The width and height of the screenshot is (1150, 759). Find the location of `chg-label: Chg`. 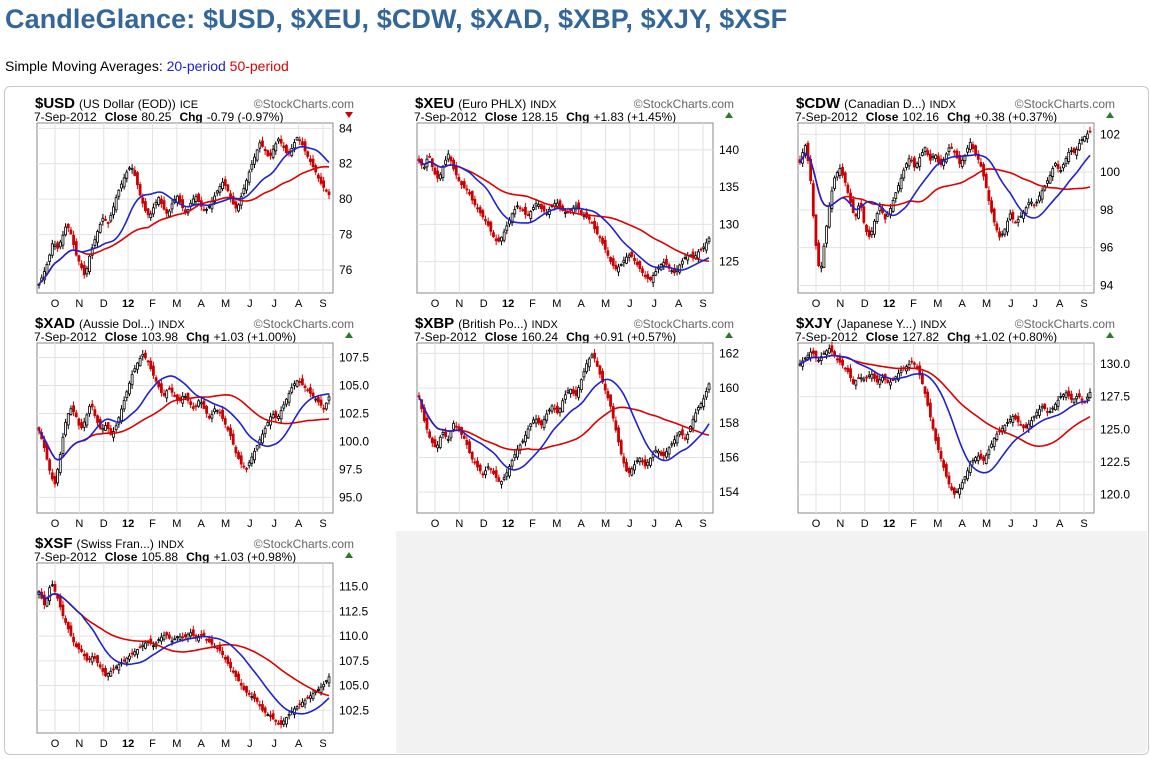

chg-label: Chg is located at coordinates (197, 337).